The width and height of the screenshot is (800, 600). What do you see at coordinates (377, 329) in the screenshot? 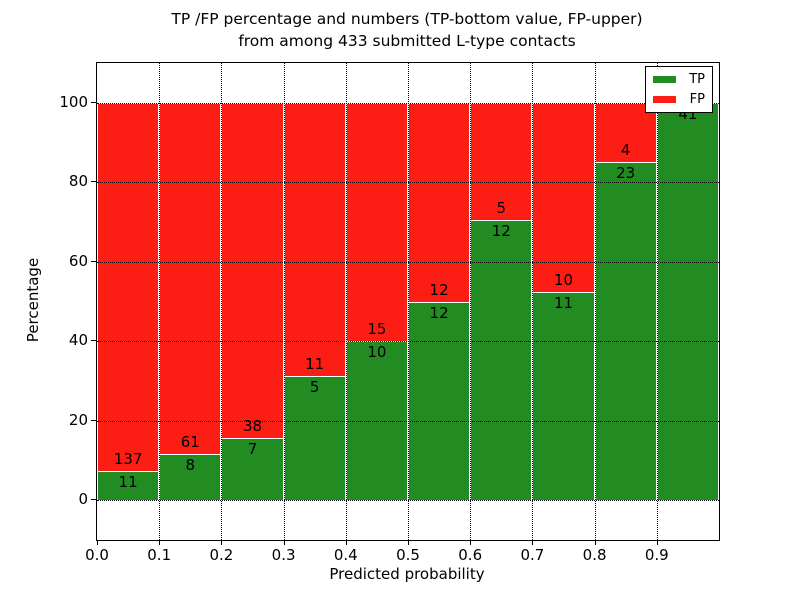
I see `fp-count-label: 15` at bounding box center [377, 329].